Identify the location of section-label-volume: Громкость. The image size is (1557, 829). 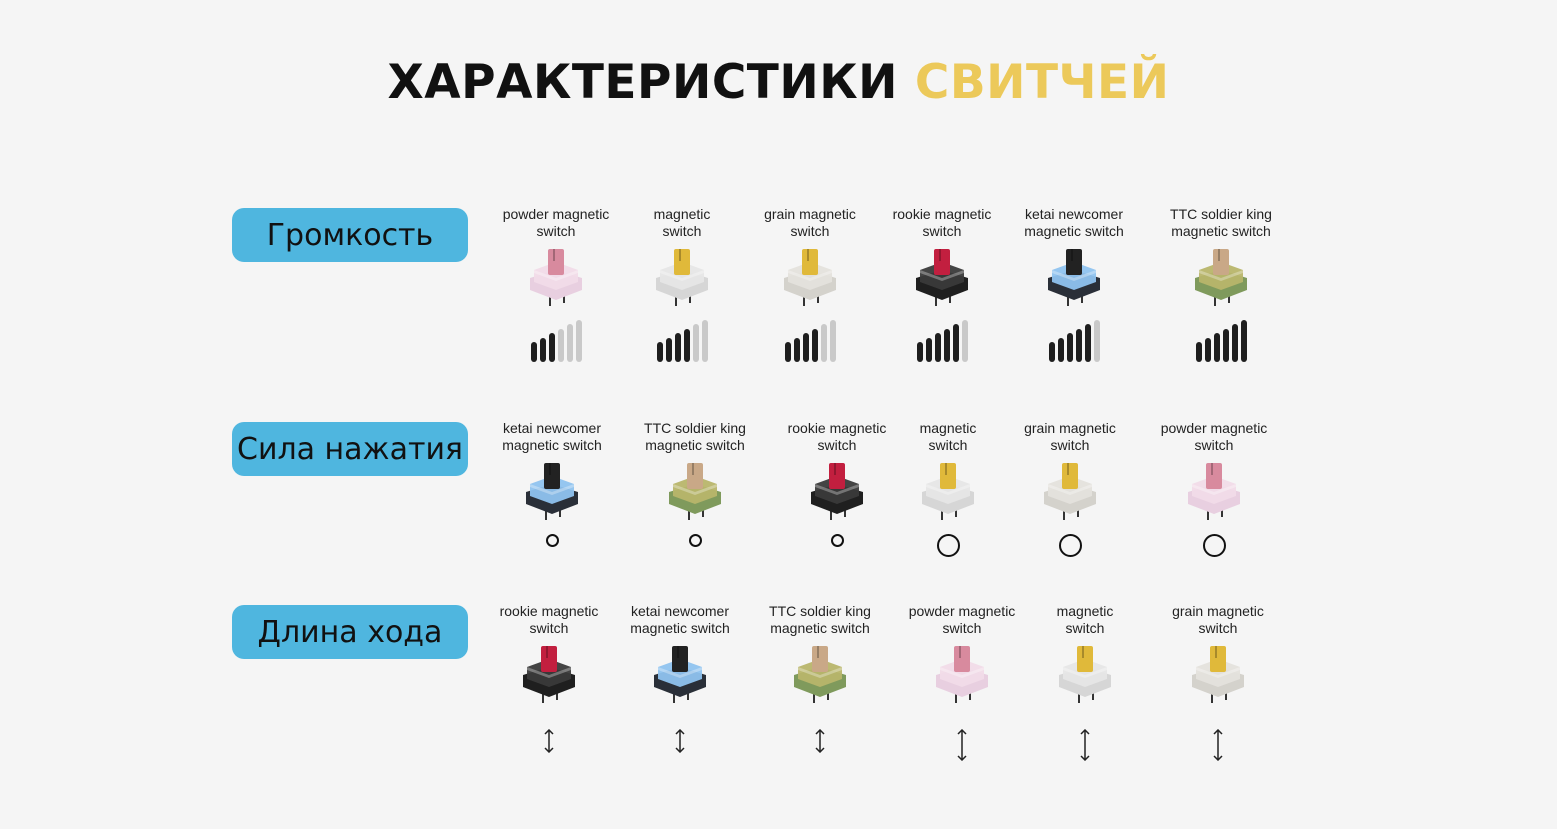
(350, 235).